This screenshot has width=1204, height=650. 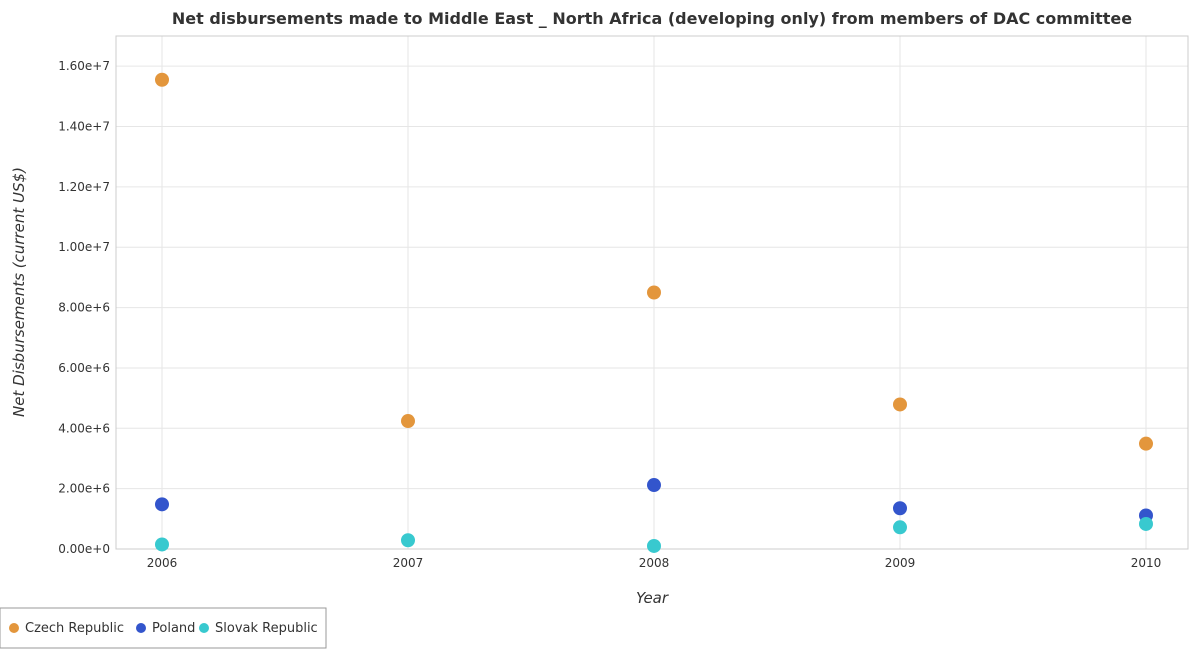 I want to click on point-slovak-republic-2006, so click(x=162, y=544).